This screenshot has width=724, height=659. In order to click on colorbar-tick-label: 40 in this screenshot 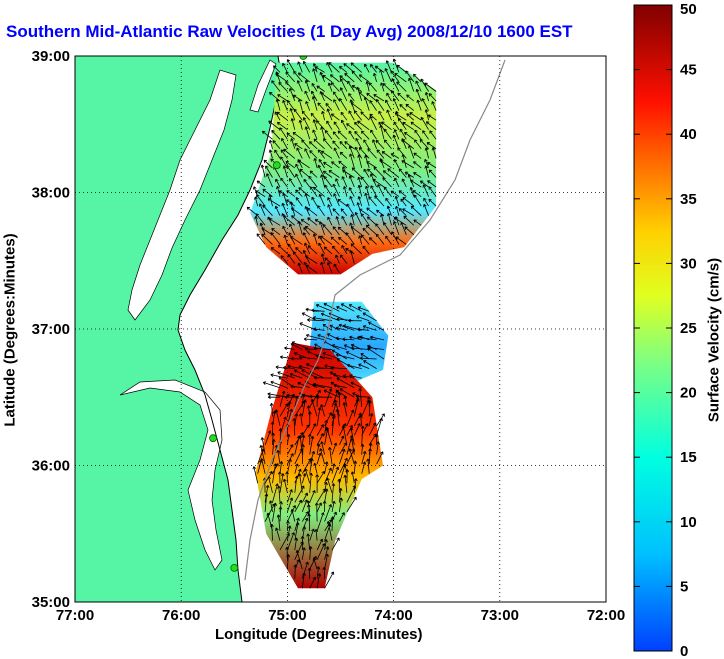, I will do `click(688, 134)`.